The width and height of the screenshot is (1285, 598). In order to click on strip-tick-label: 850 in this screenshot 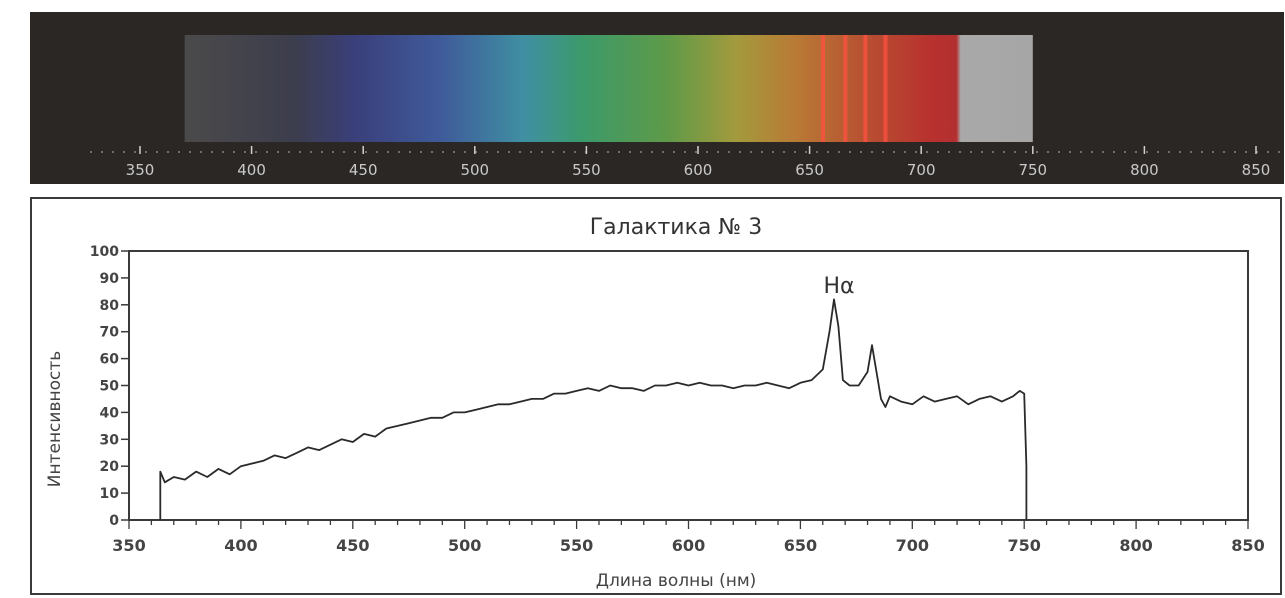, I will do `click(1256, 170)`.